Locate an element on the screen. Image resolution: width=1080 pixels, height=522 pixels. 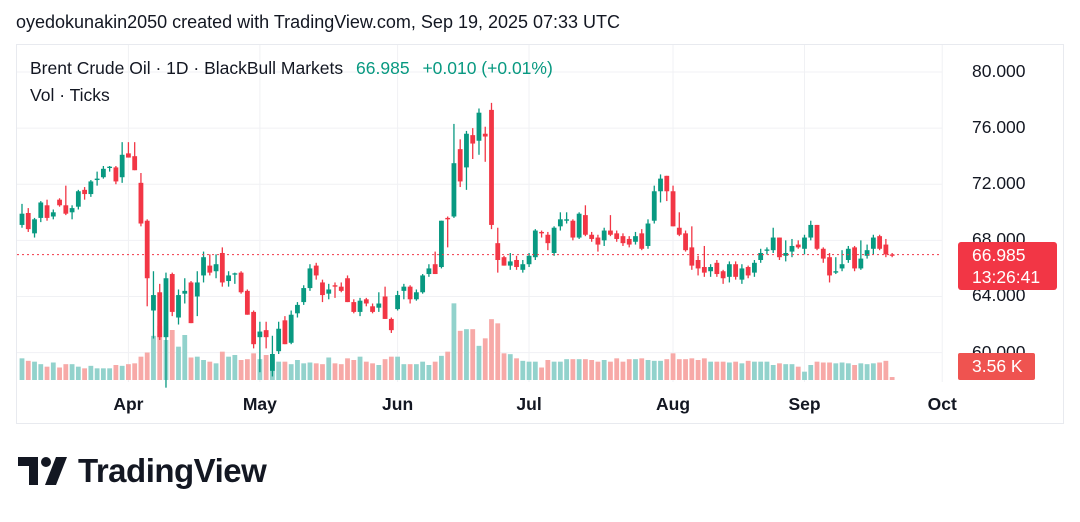
volume-bars is located at coordinates (457, 341).